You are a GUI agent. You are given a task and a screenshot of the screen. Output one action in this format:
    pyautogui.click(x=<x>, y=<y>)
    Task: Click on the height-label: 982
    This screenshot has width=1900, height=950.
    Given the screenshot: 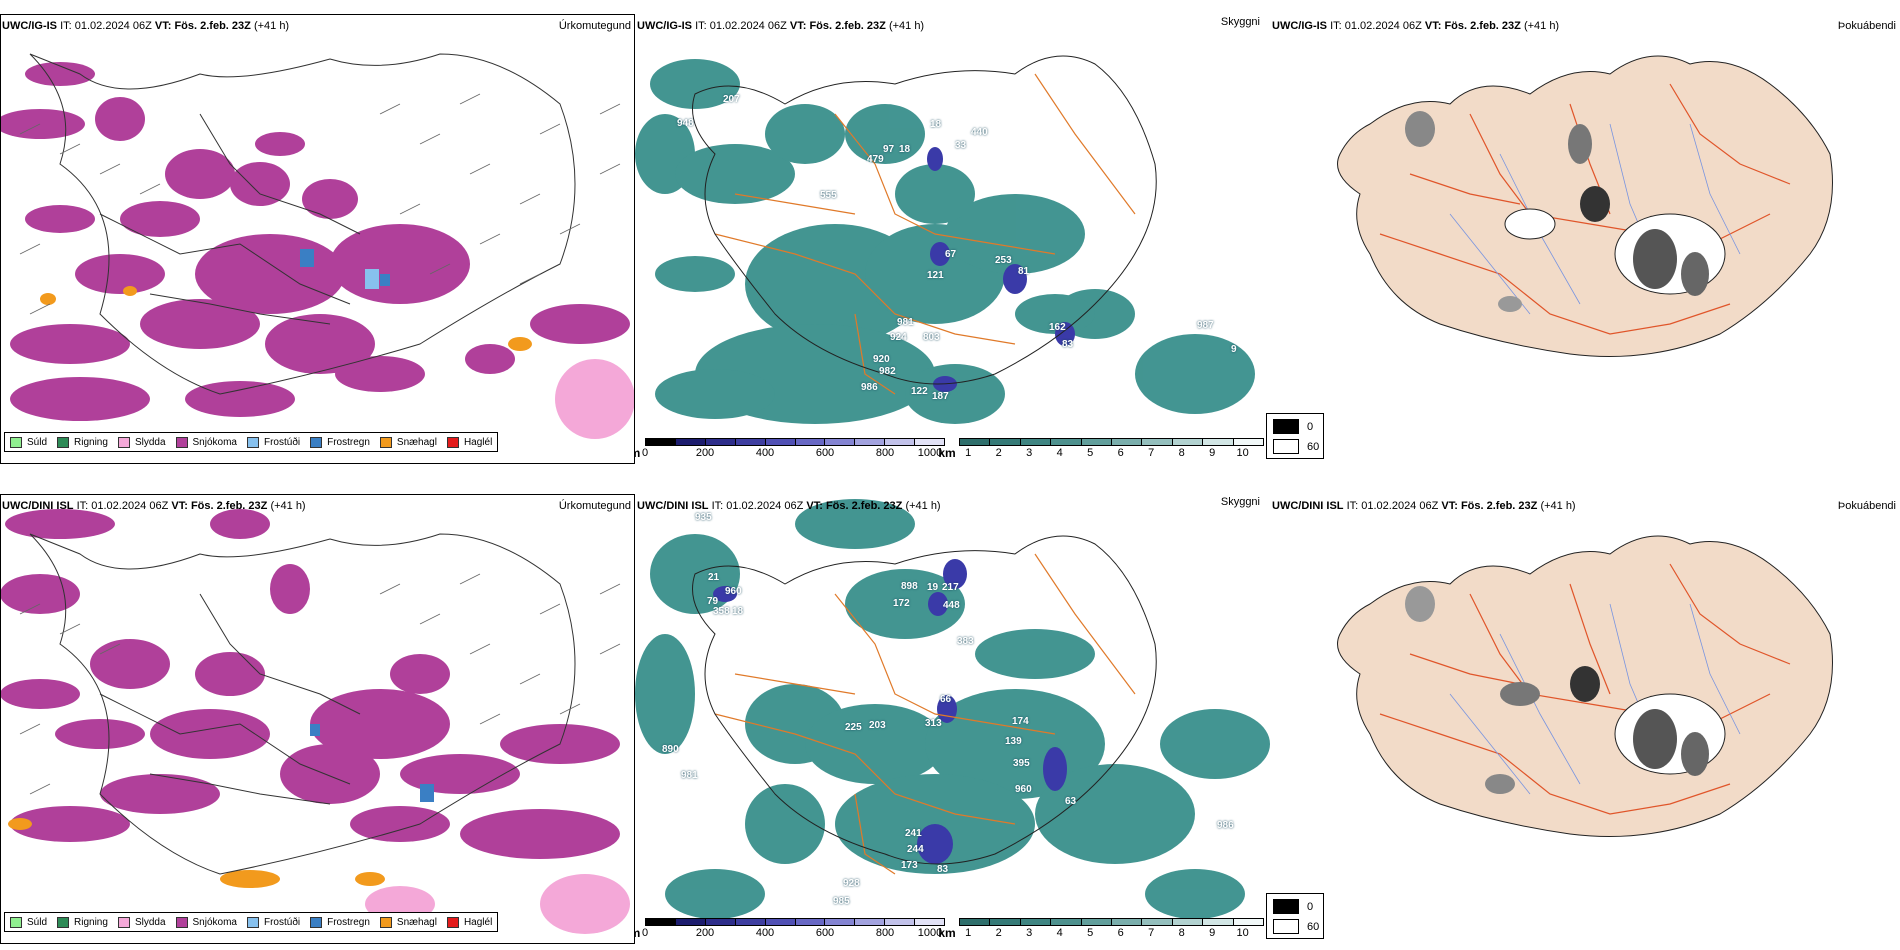 What is the action you would take?
    pyautogui.click(x=887, y=371)
    